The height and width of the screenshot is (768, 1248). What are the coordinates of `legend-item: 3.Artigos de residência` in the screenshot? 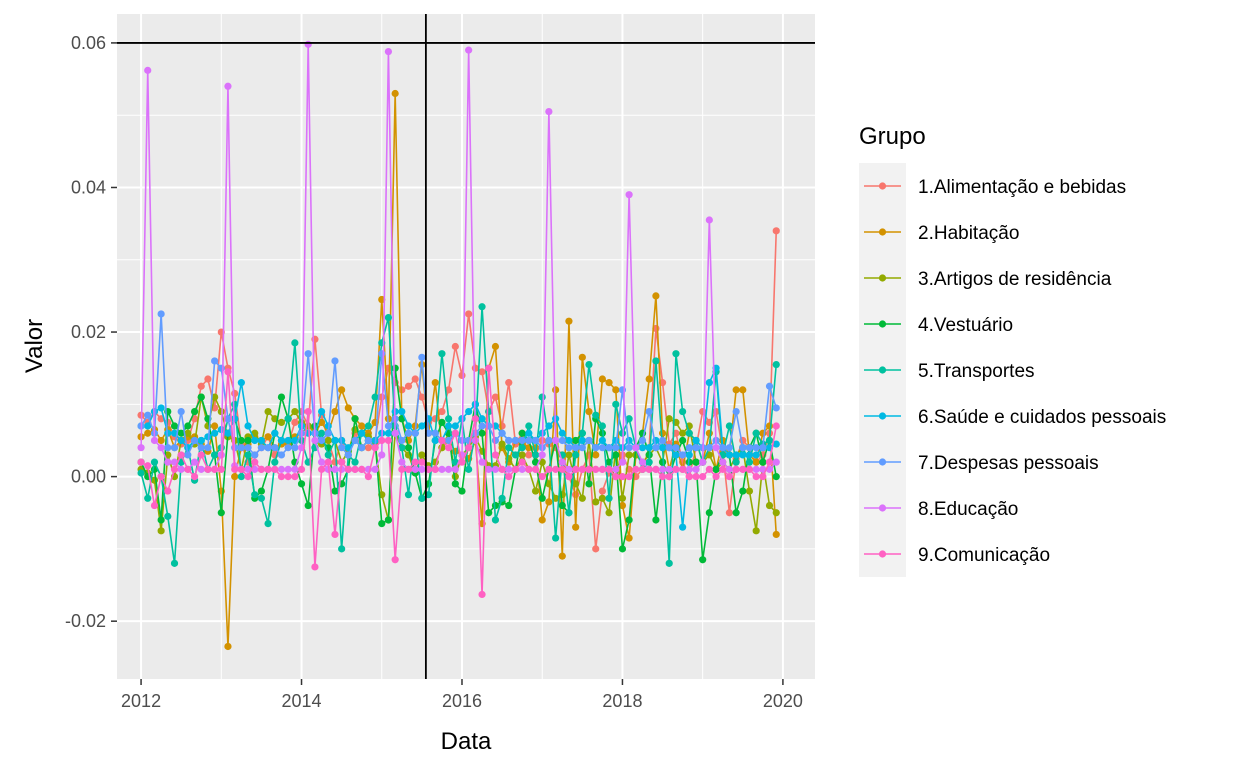 It's located at (988, 279).